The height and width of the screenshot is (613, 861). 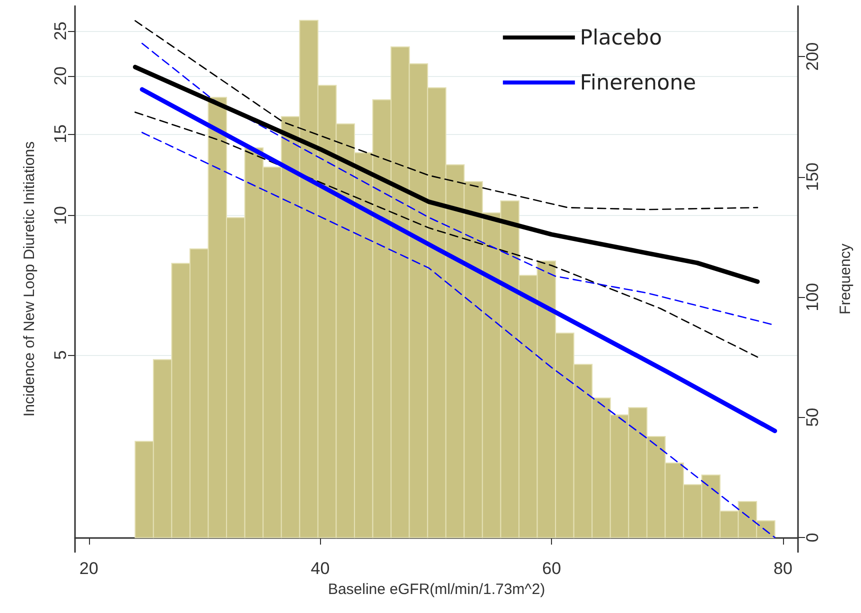 I want to click on y-tick-label: 10, so click(x=60, y=215).